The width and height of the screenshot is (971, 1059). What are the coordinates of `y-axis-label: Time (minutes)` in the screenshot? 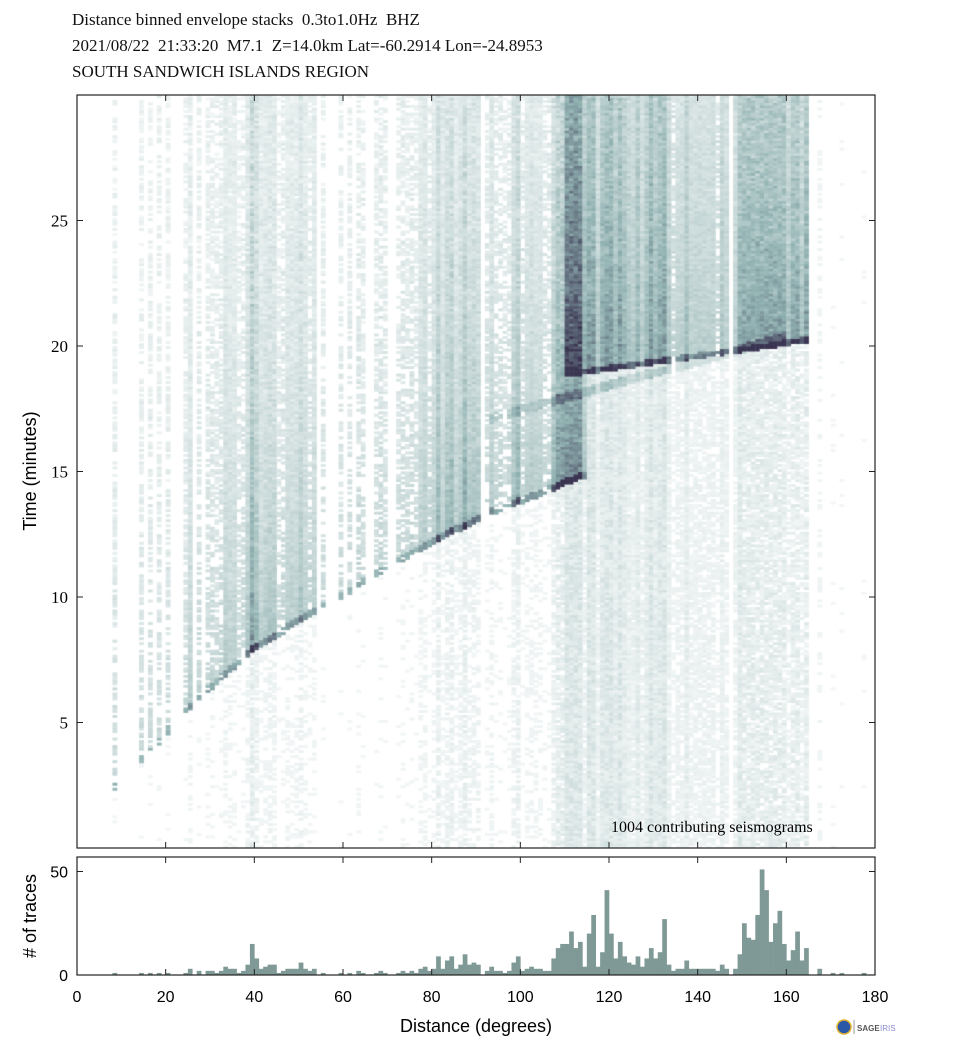 It's located at (30, 470).